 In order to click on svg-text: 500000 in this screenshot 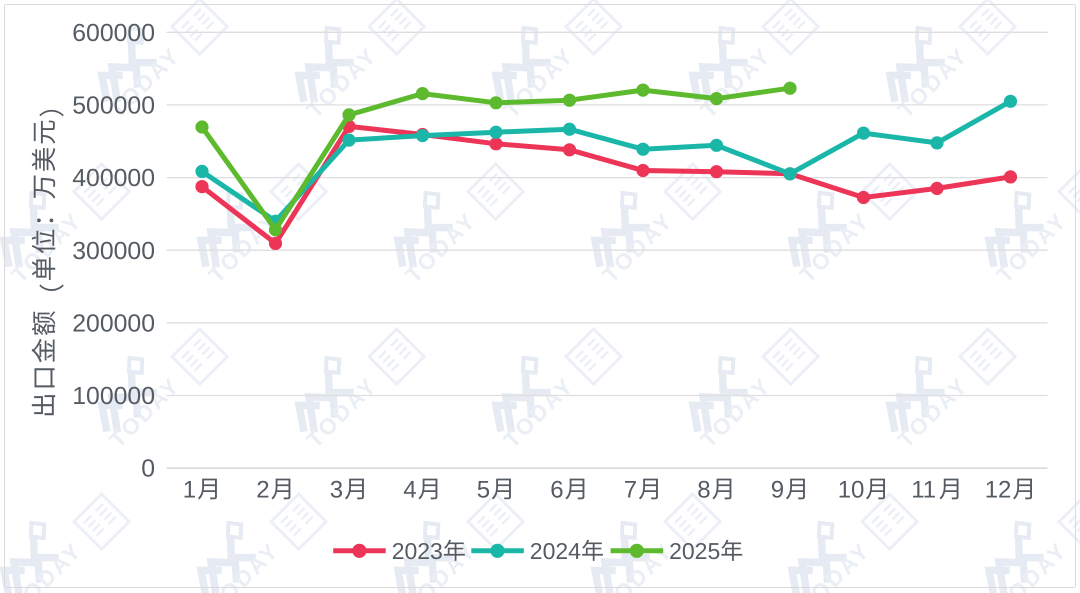, I will do `click(113, 105)`.